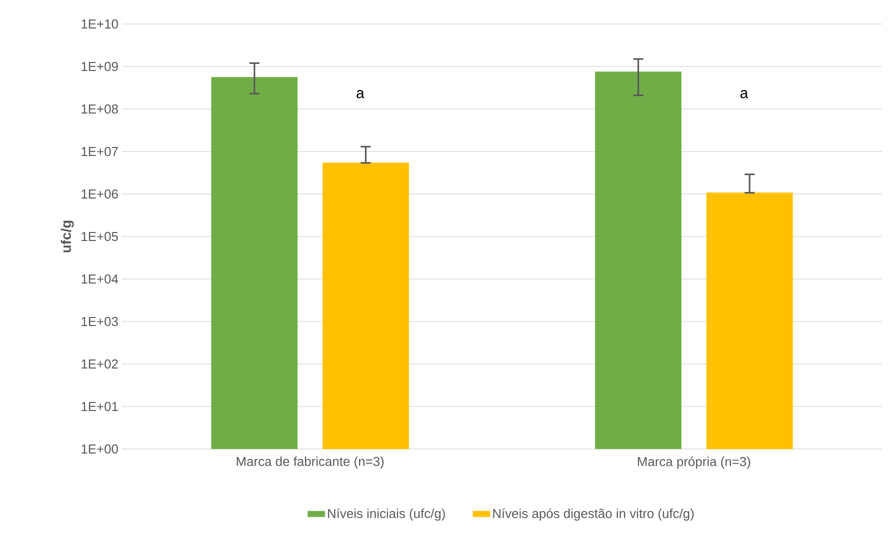  What do you see at coordinates (100, 194) in the screenshot?
I see `y-tick-label: 1E+06` at bounding box center [100, 194].